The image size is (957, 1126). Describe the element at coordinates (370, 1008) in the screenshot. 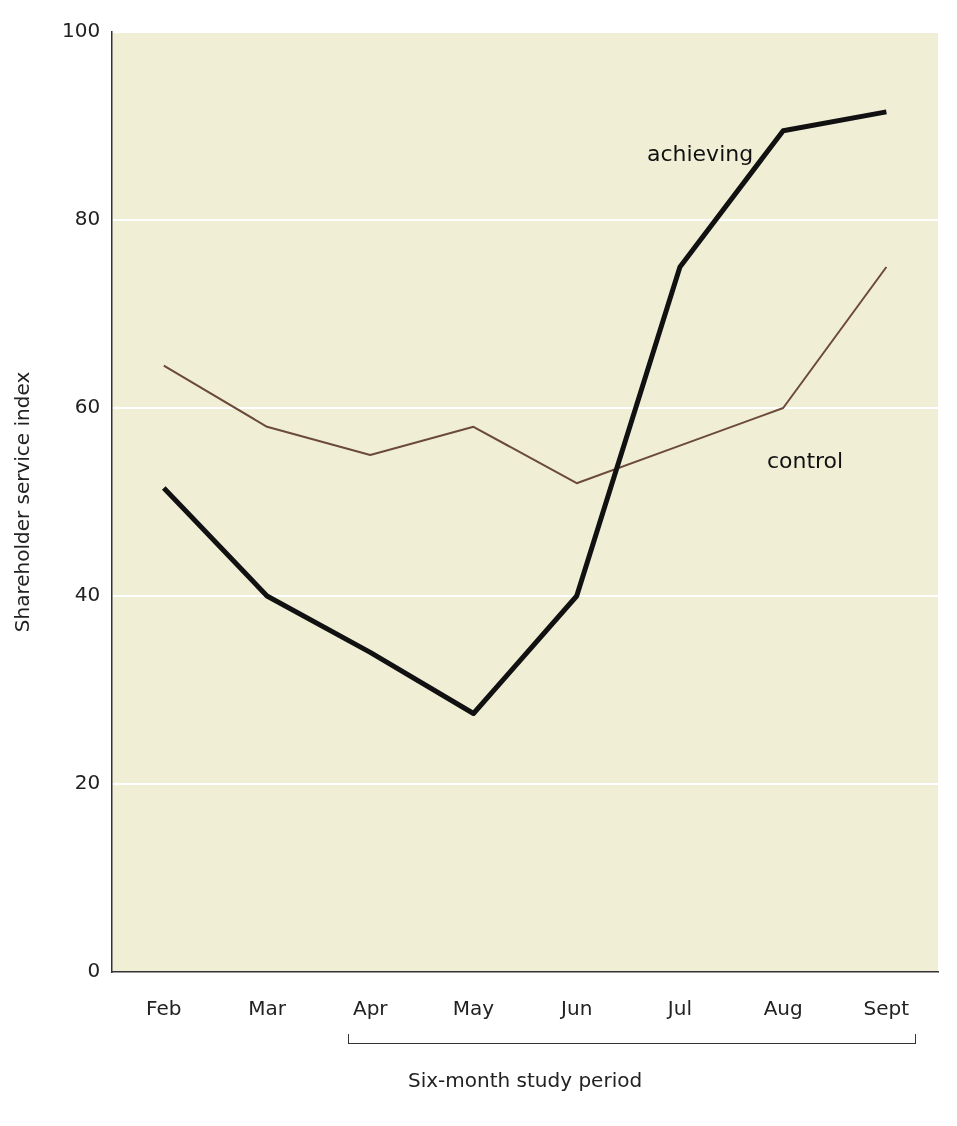

I see `x-tick-label: Apr` at that location.